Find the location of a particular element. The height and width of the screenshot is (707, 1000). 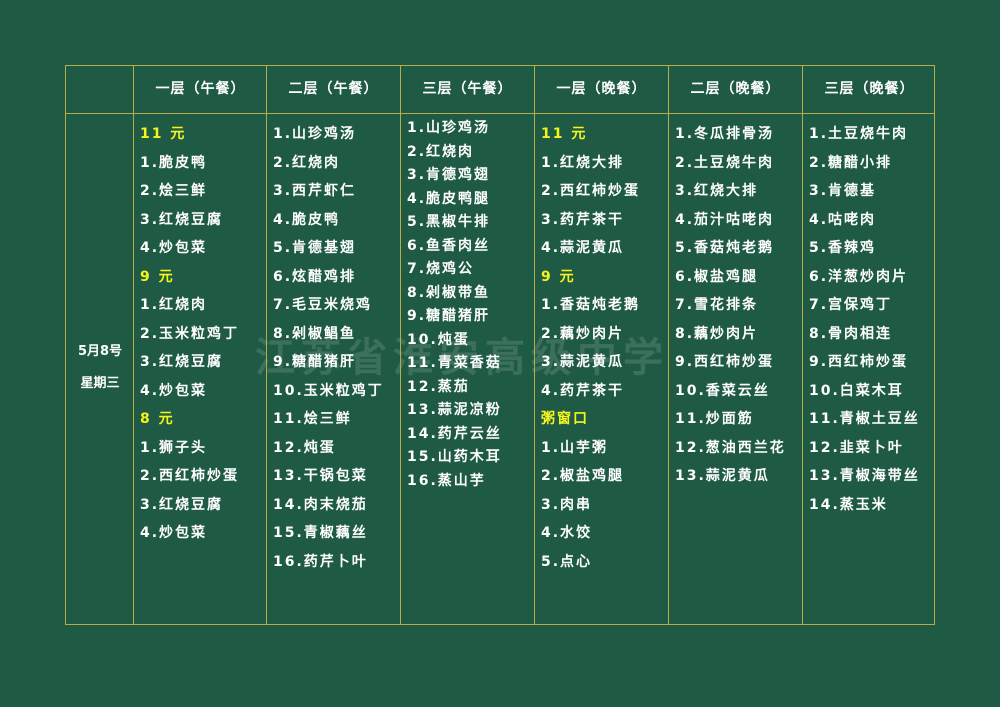

menu-item: 16.药芹卜叶 is located at coordinates (320, 561).